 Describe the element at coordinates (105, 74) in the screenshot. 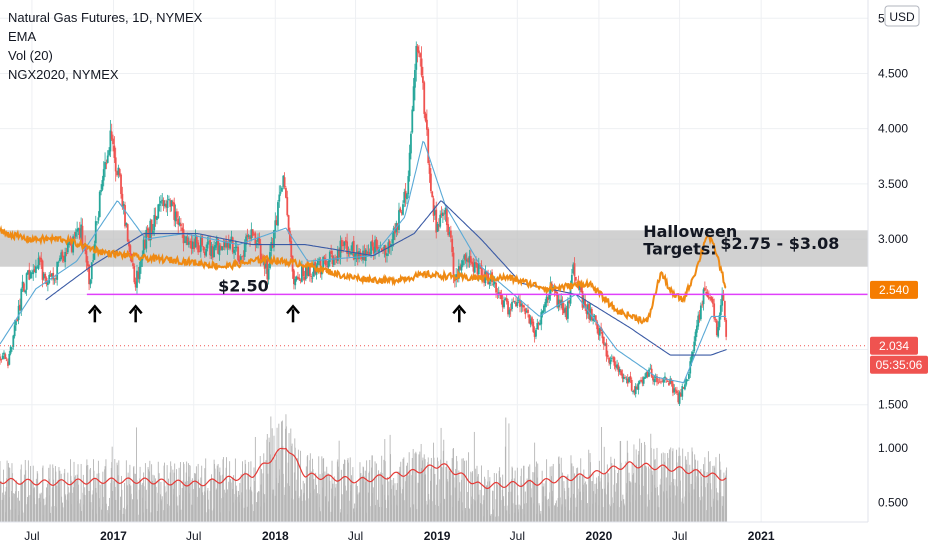

I see `legend-compare: NGX2020, NYMEX` at that location.